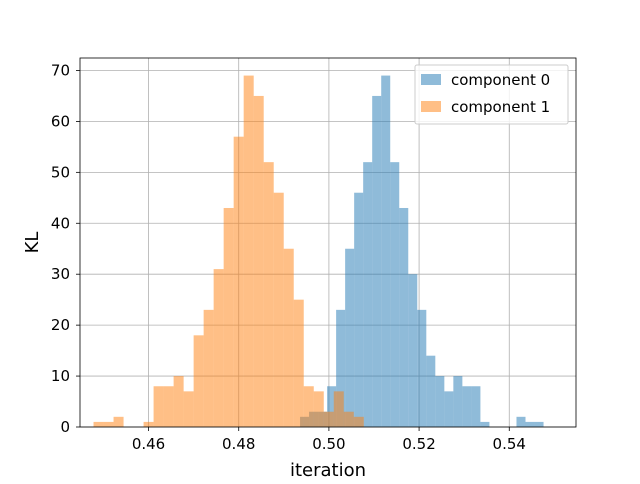 The width and height of the screenshot is (640, 484). What do you see at coordinates (418, 444) in the screenshot?
I see `x-tick-label: 0.52` at bounding box center [418, 444].